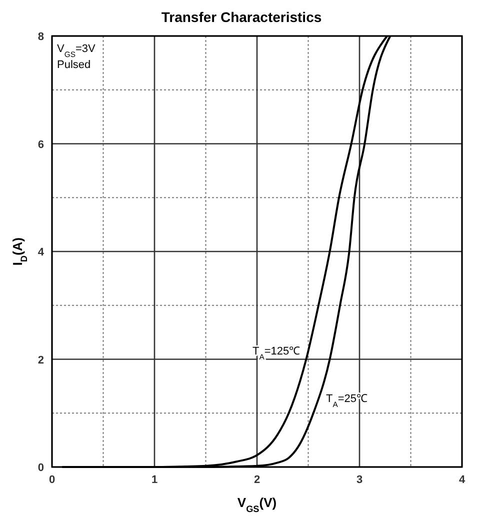 The image size is (483, 516). What do you see at coordinates (41, 468) in the screenshot?
I see `y-tick-label: 0` at bounding box center [41, 468].